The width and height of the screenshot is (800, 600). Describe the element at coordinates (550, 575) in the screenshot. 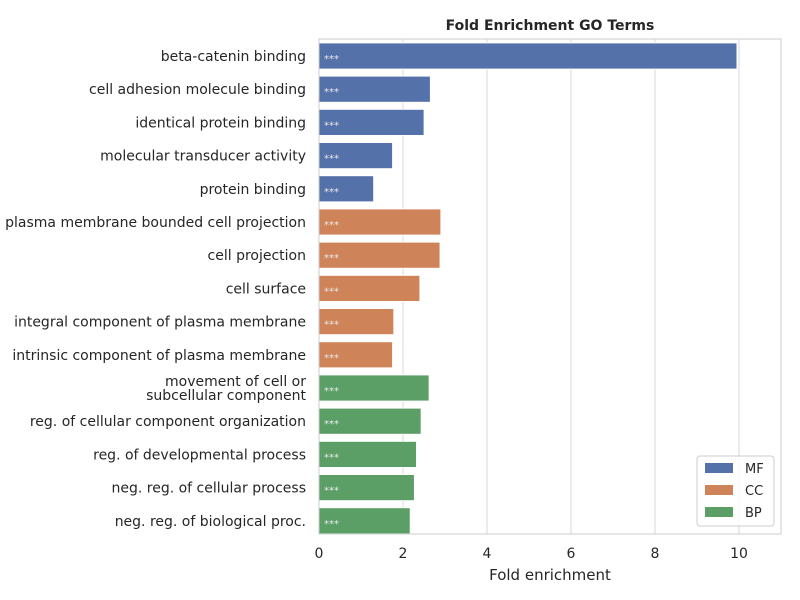

I see `x-axis-label: Fold enrichment` at that location.